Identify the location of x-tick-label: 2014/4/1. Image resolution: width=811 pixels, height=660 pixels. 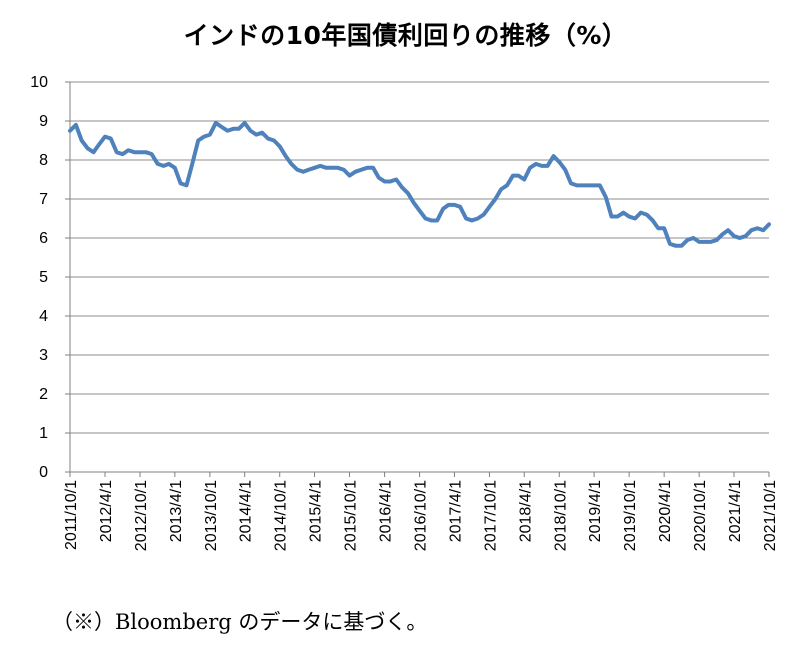
(246, 511).